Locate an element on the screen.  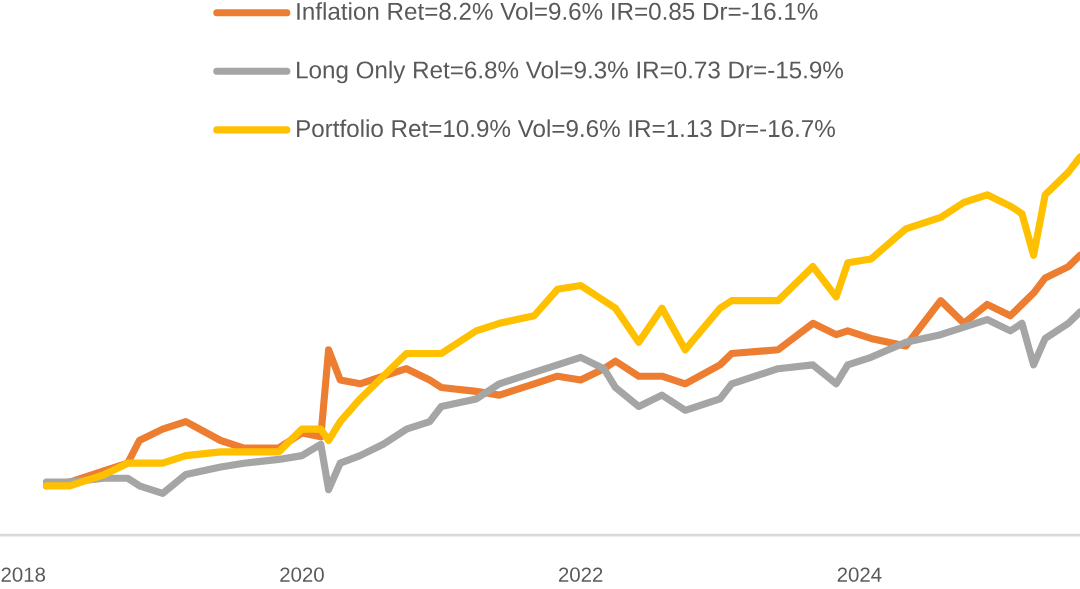
legend-label: Long Only Ret=6.8% Vol=9.3% IR=0.73 Dr=-15.9% is located at coordinates (570, 72).